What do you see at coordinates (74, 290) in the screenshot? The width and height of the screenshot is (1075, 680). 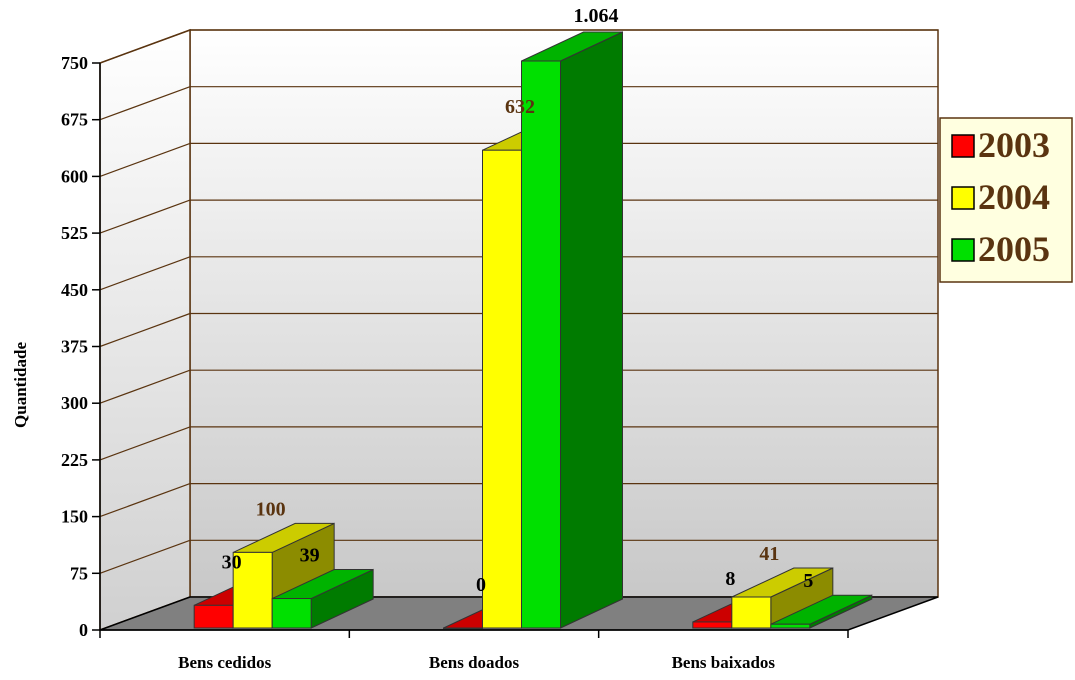 I see `y-tick-label: 450` at bounding box center [74, 290].